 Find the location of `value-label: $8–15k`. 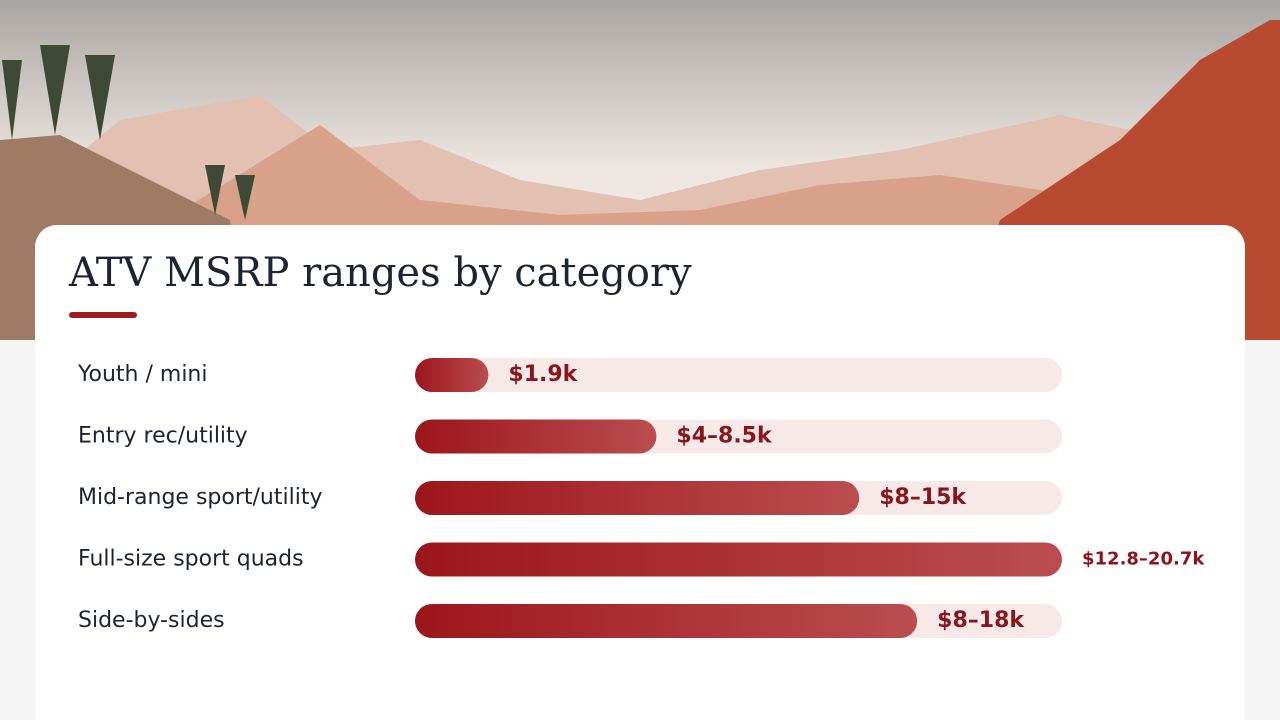

value-label: $8–15k is located at coordinates (923, 497).